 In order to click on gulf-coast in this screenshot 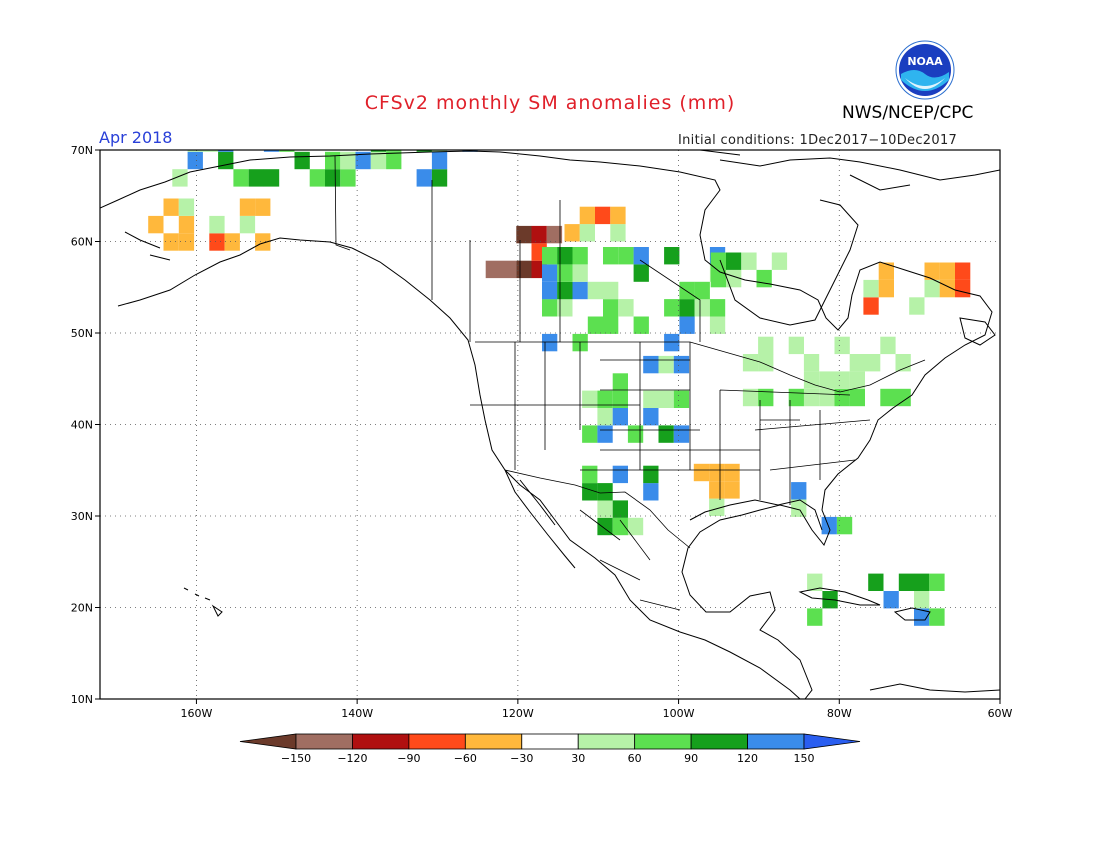, I will do `click(756, 515)`.